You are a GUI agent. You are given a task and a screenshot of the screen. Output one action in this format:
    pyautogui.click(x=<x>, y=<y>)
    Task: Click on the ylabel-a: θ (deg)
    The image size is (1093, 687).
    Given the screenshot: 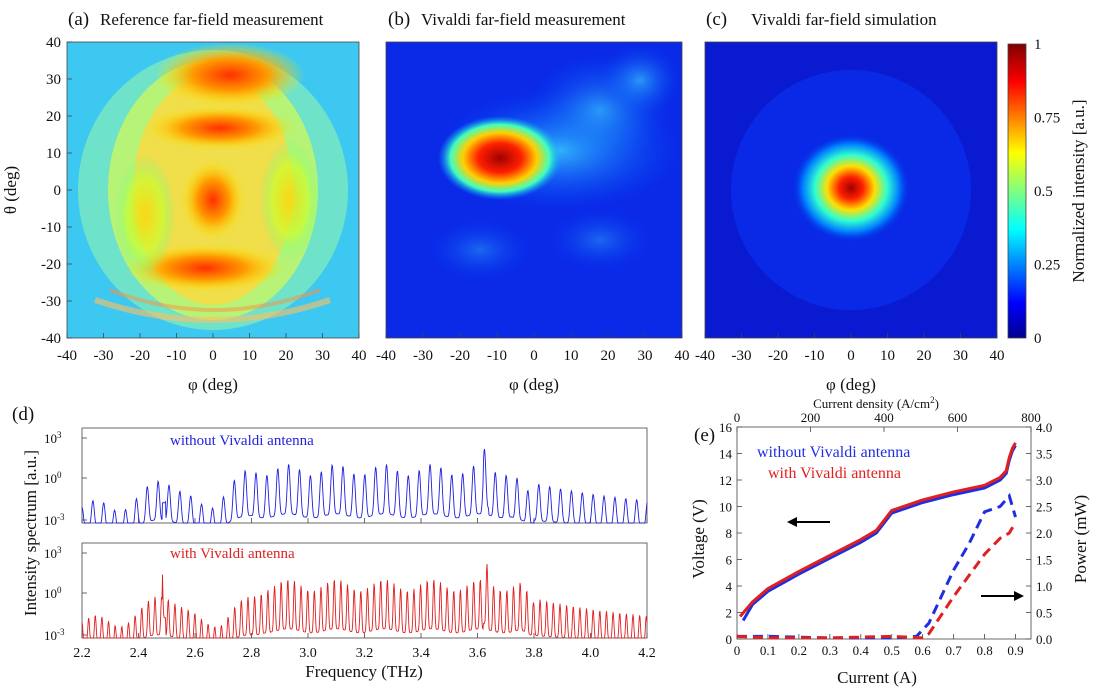 What is the action you would take?
    pyautogui.click(x=10, y=190)
    